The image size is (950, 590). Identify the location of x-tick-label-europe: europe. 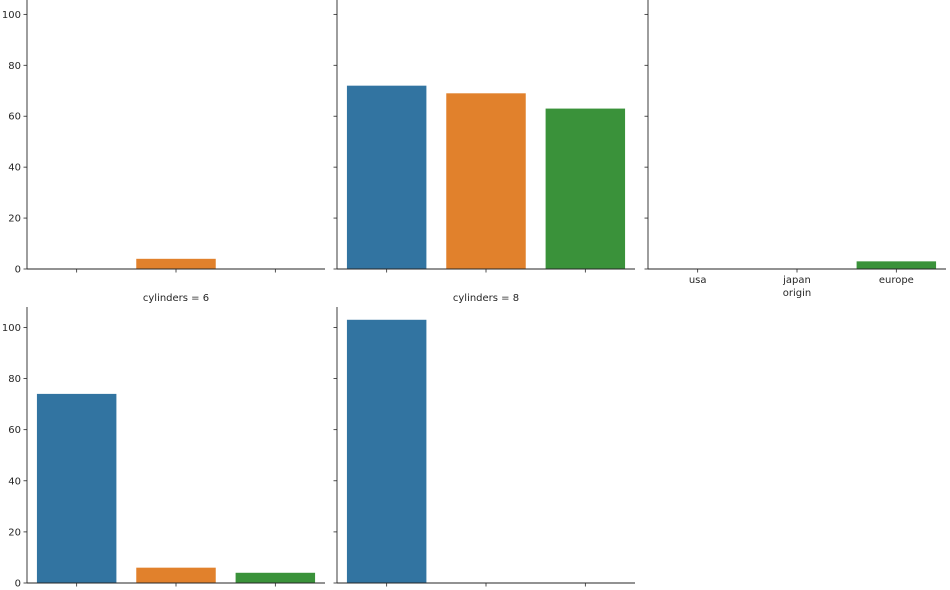
(896, 280).